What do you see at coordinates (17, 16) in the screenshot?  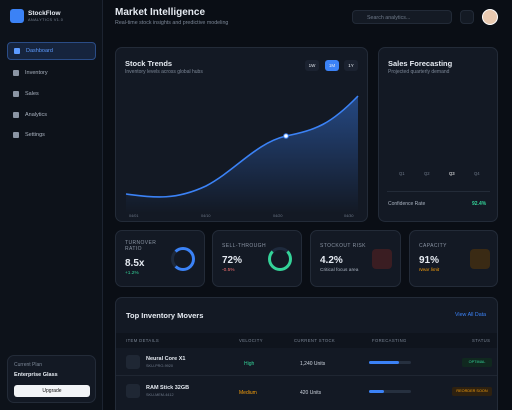 I see `logo` at bounding box center [17, 16].